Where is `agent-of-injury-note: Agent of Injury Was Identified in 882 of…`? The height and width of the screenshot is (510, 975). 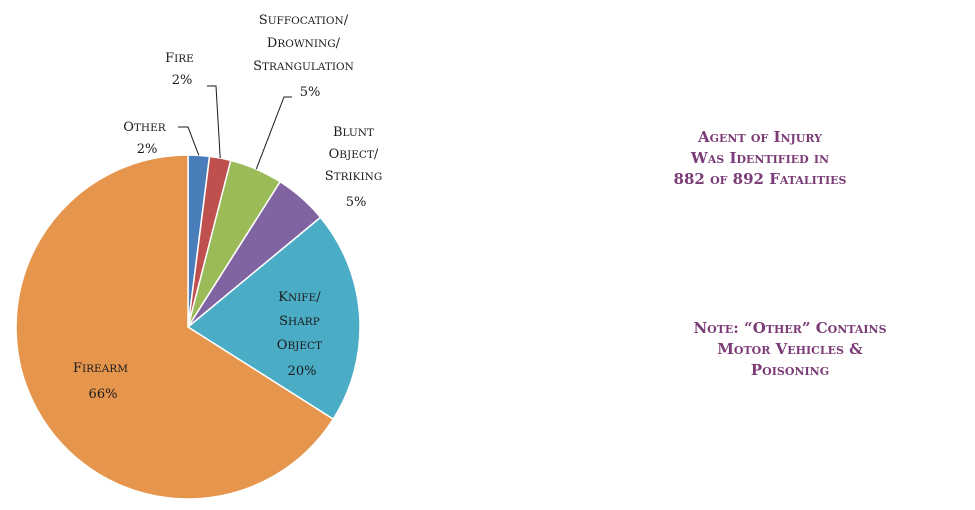
agent-of-injury-note: Agent of Injury Was Identified in 882 of… is located at coordinates (760, 158).